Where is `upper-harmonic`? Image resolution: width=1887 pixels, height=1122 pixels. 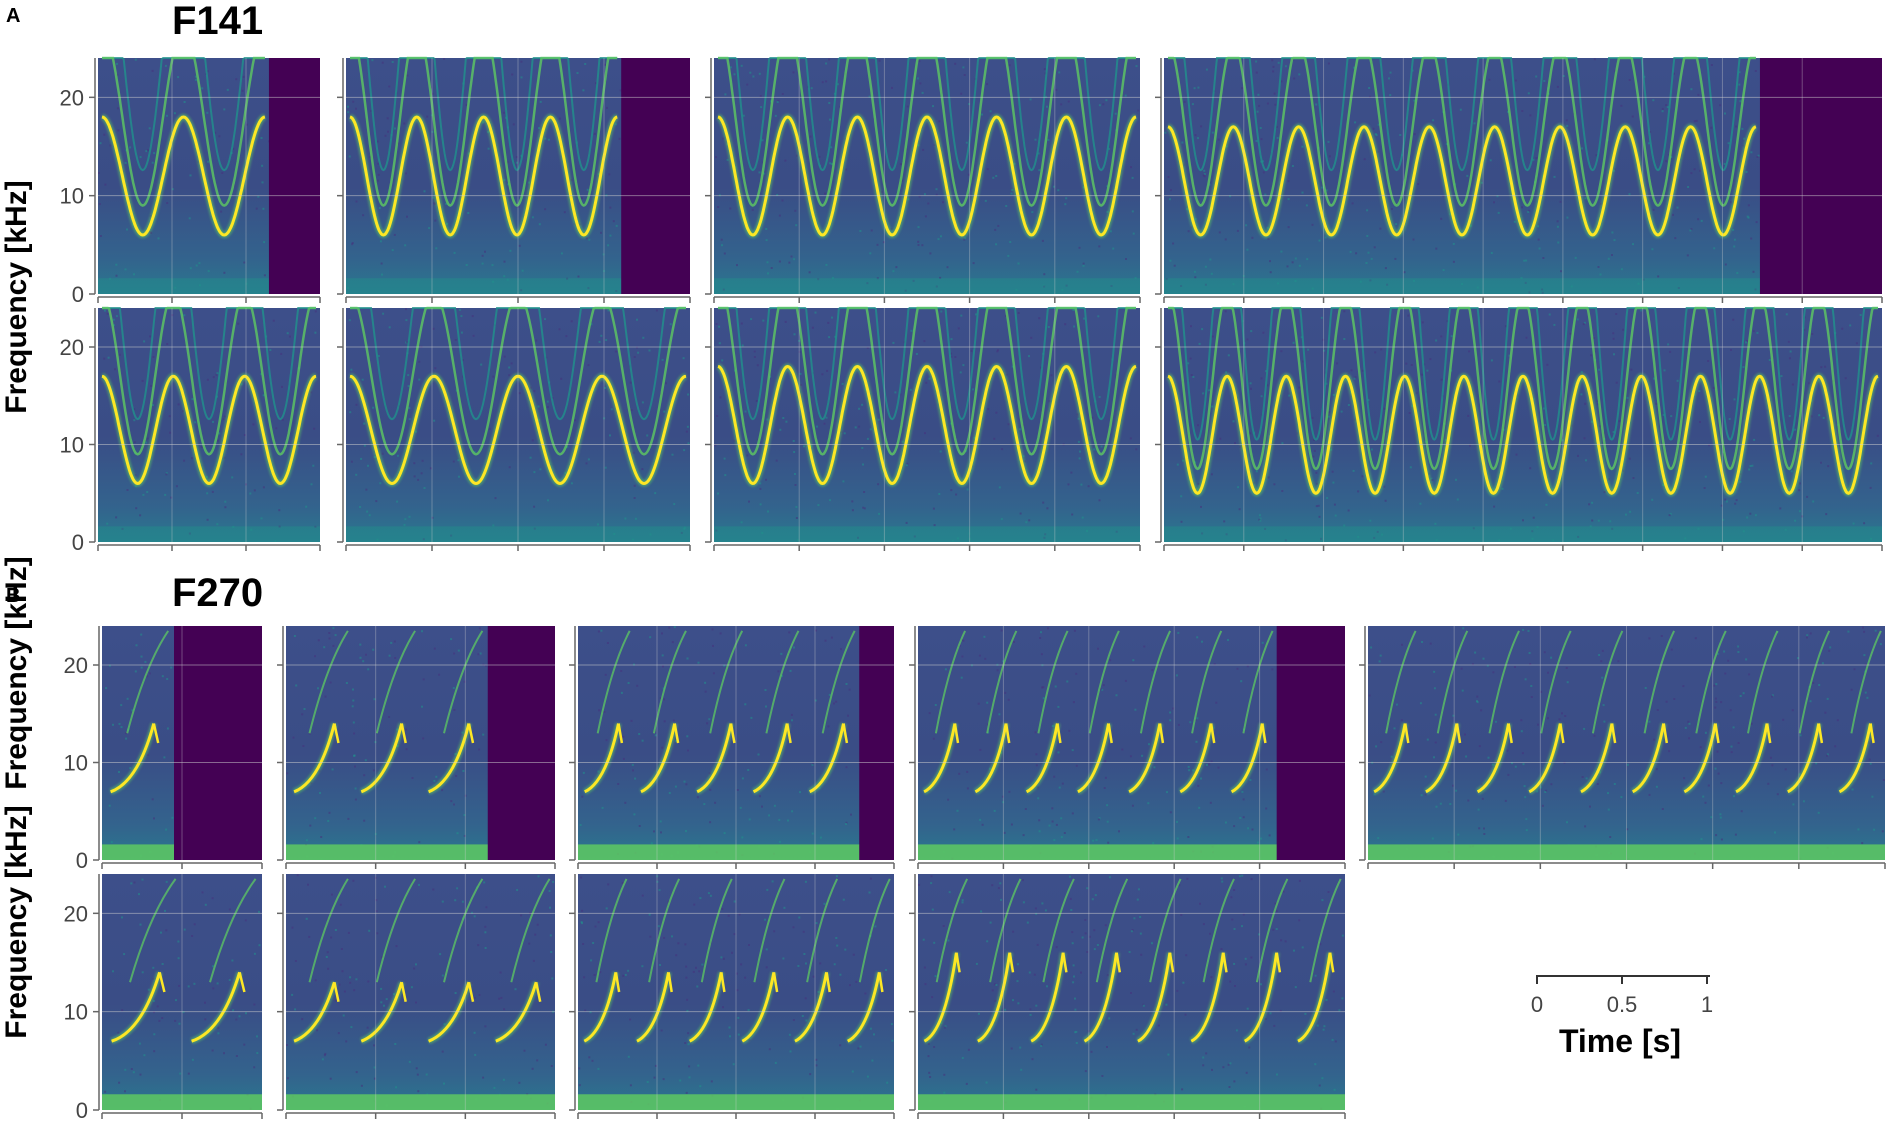
upper-harmonic is located at coordinates (822, 930).